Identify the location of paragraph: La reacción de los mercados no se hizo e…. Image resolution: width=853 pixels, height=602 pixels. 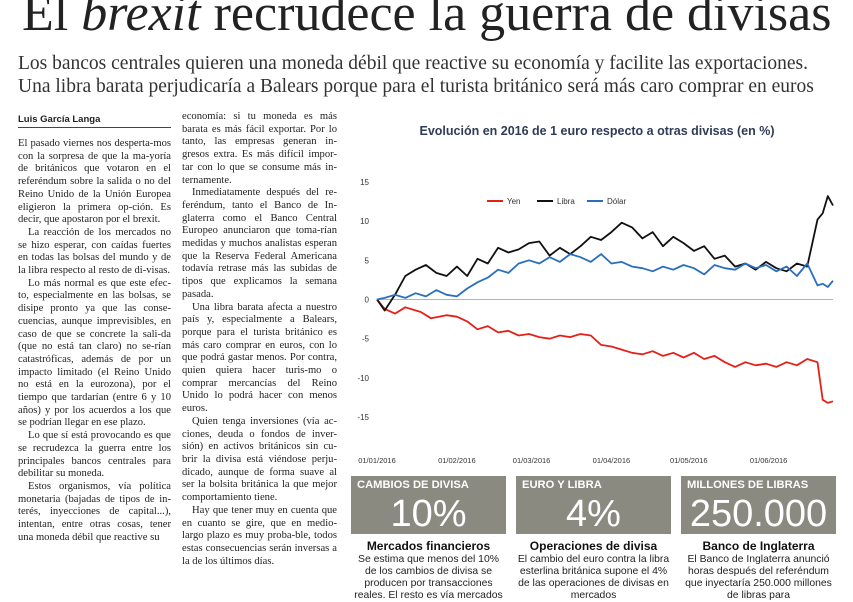
(94, 251).